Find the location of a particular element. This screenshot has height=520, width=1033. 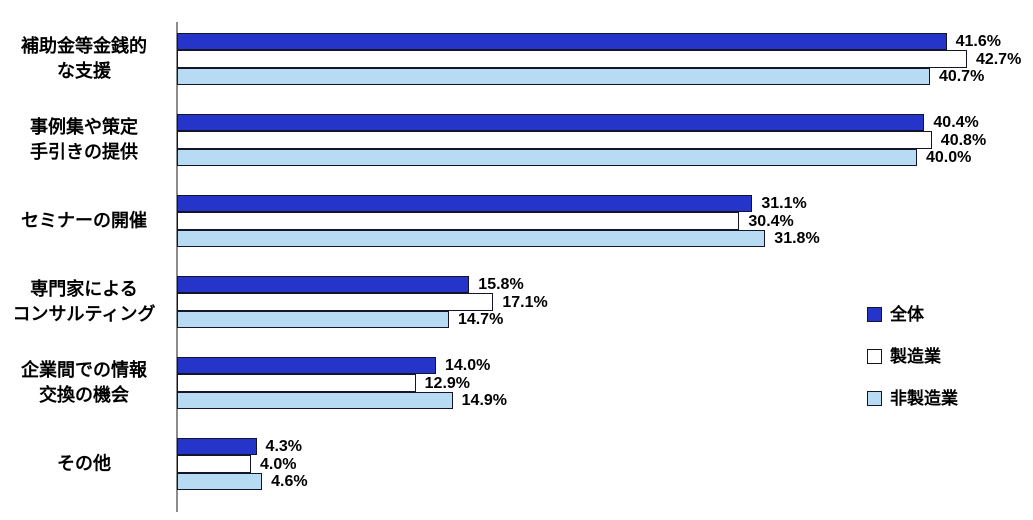

value-label: 30.4% is located at coordinates (771, 221).